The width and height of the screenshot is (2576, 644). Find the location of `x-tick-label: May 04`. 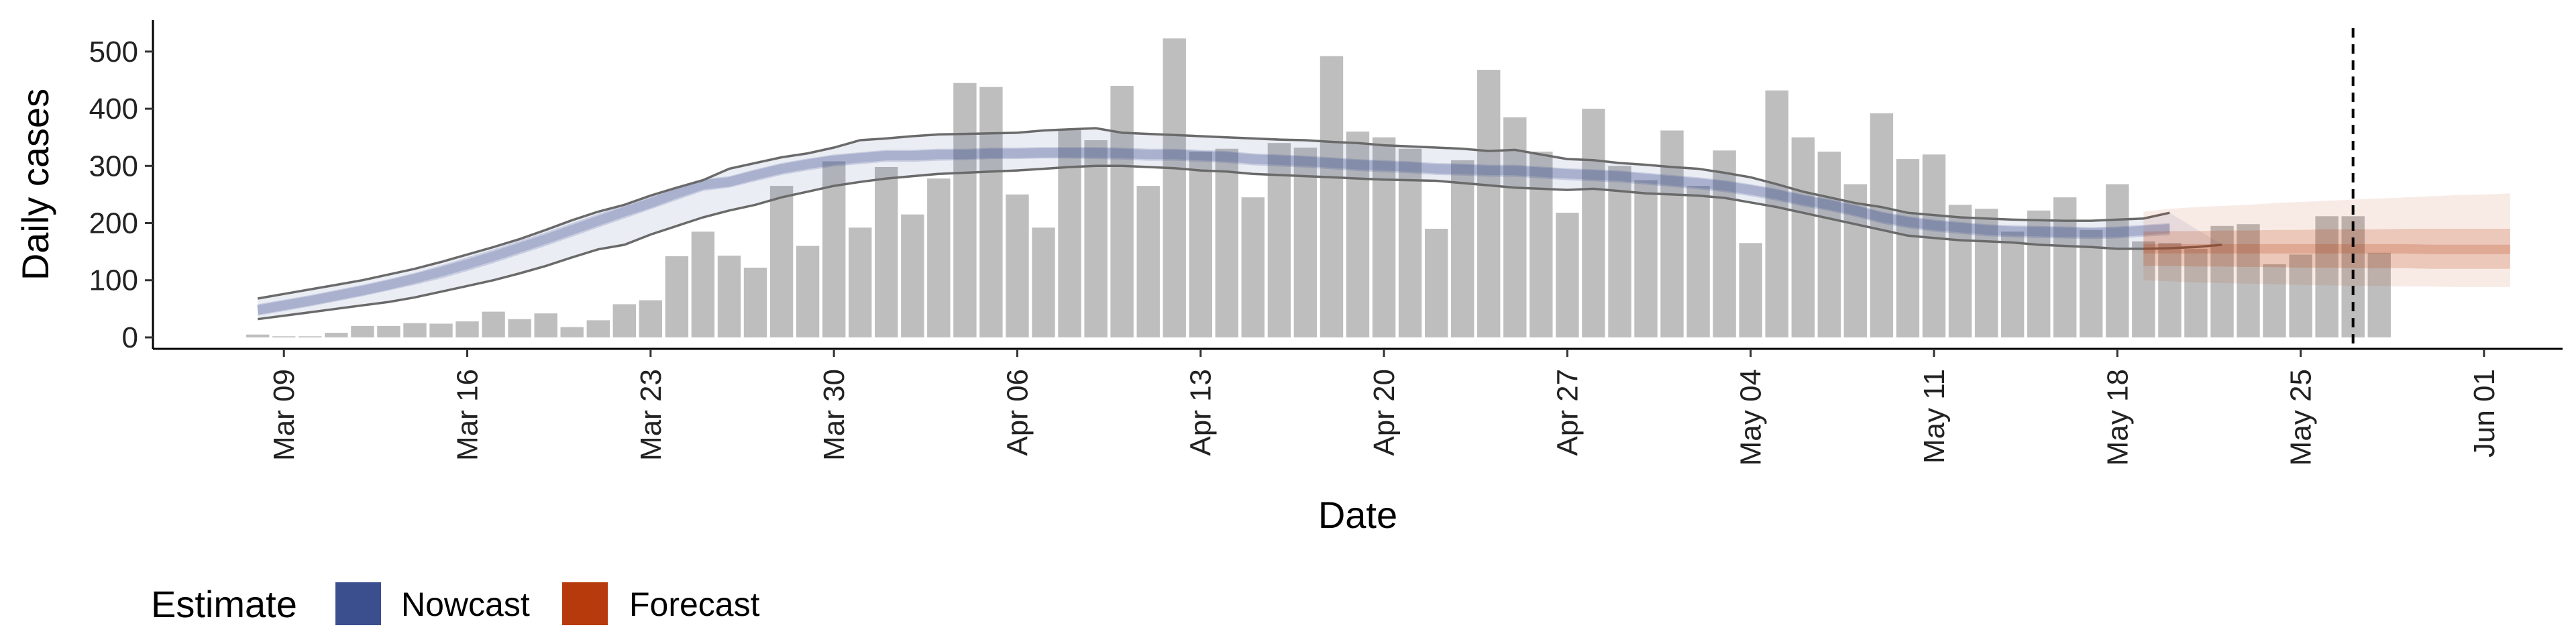

x-tick-label: May 04 is located at coordinates (1751, 417).